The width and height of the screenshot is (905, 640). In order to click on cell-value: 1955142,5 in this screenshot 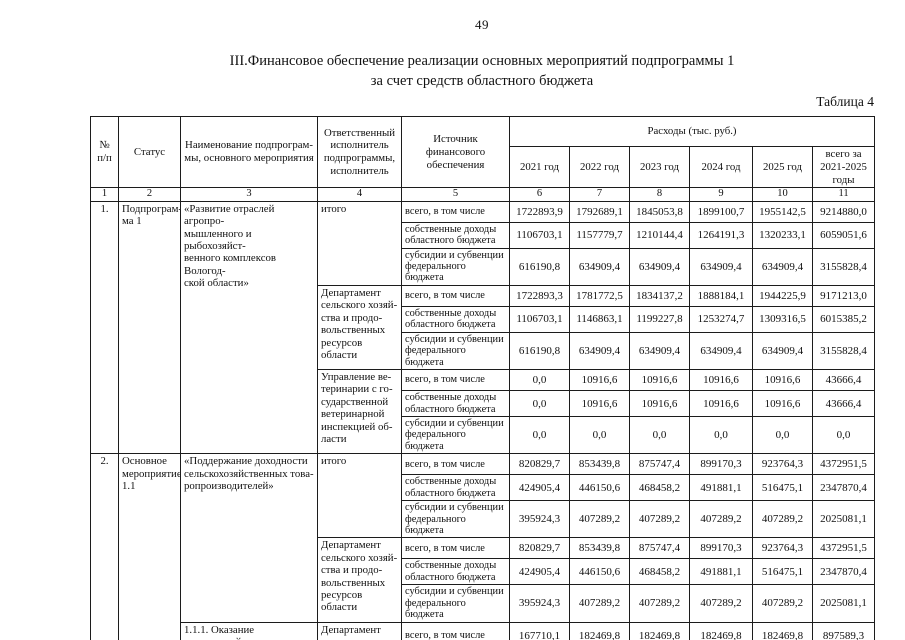, I will do `click(782, 211)`.